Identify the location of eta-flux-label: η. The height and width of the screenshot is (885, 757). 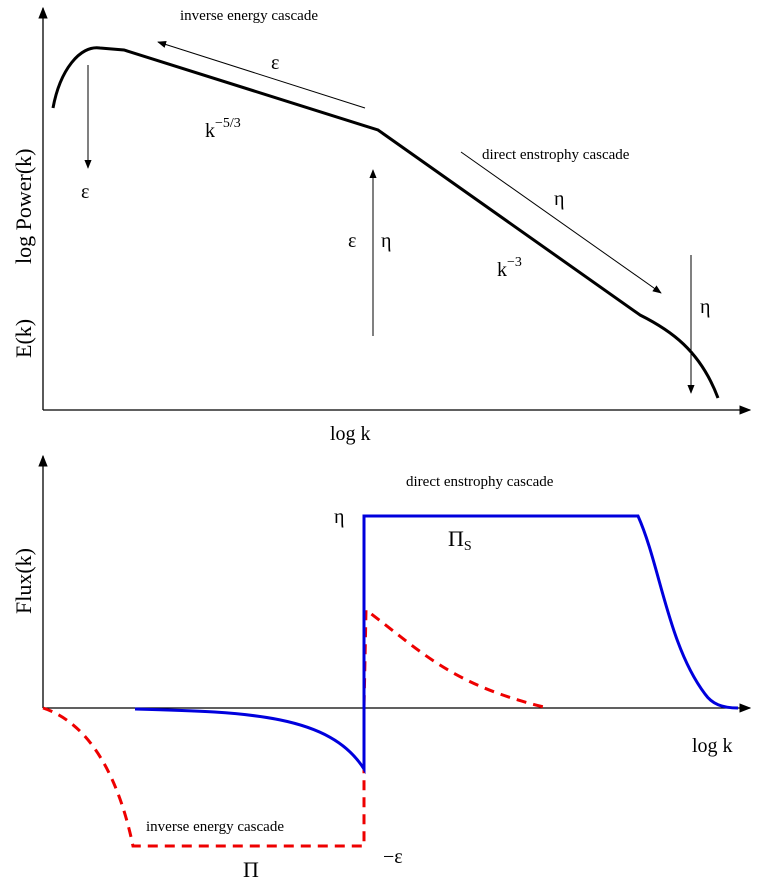
(559, 199).